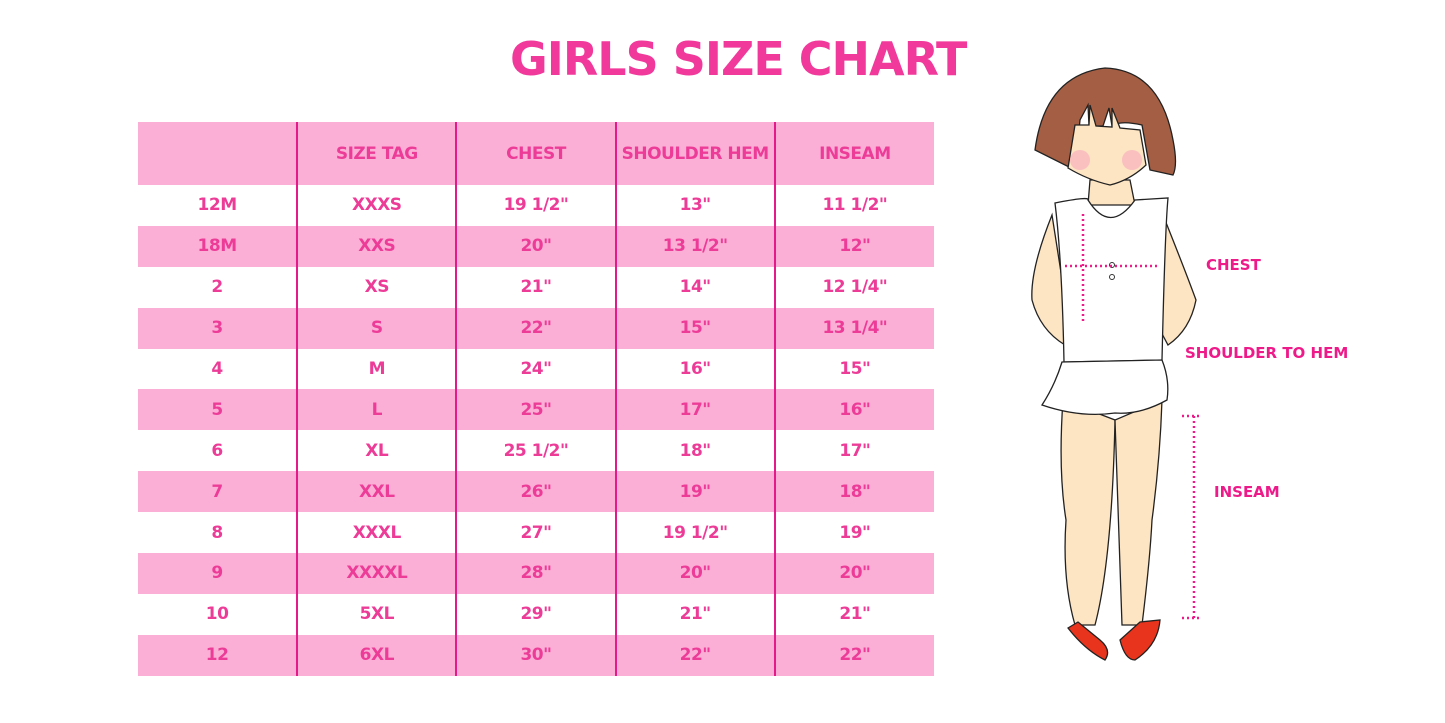 The height and width of the screenshot is (723, 1445). I want to click on table-cell: 9, so click(218, 573).